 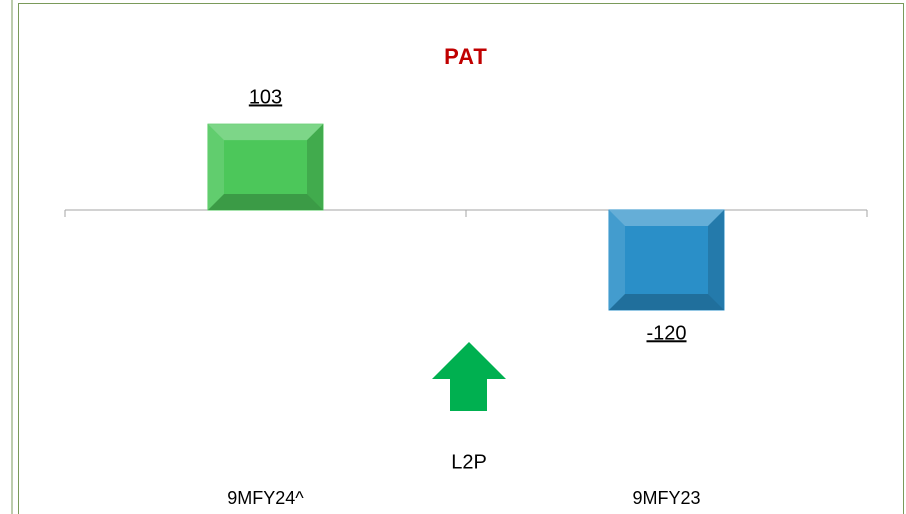 What do you see at coordinates (666, 498) in the screenshot?
I see `x-tick-label: 9MFY23` at bounding box center [666, 498].